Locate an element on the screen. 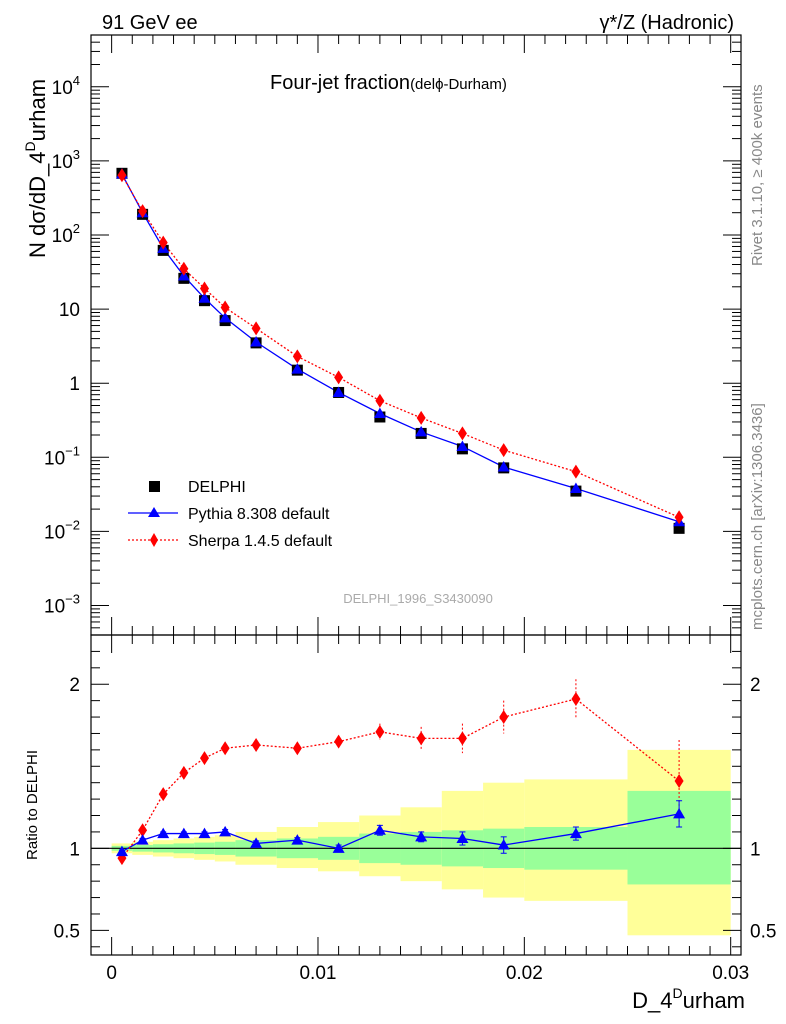 The height and width of the screenshot is (1024, 786). legend-marker-pythia is located at coordinates (154, 512).